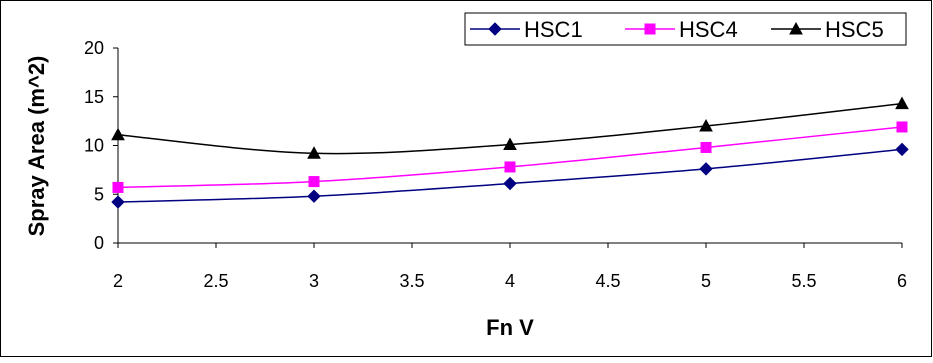  I want to click on legend-label: HSC4, so click(708, 29).